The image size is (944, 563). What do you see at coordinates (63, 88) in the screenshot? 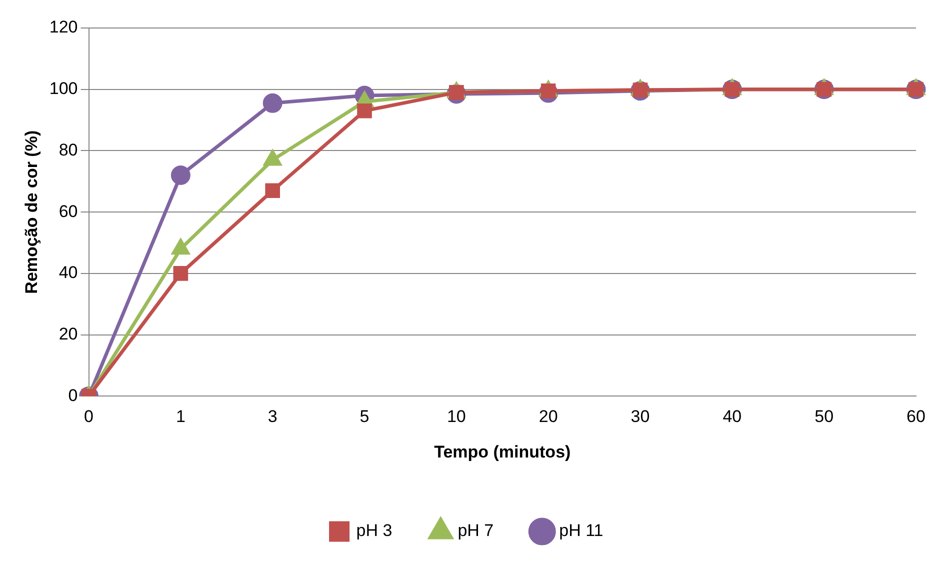
I see `y-tick-label: 100` at bounding box center [63, 88].